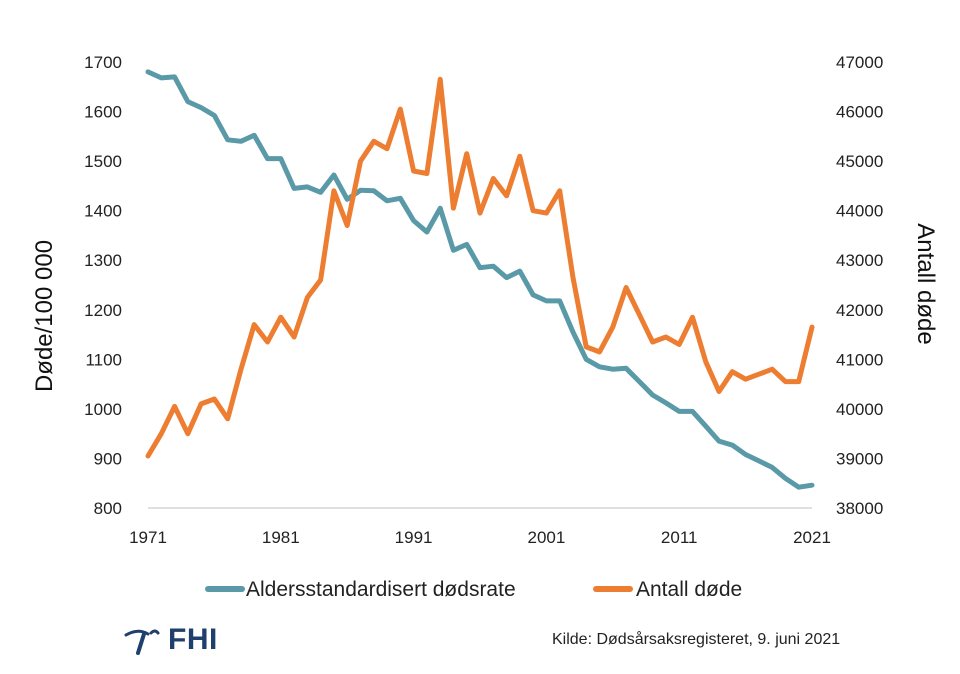  What do you see at coordinates (103, 62) in the screenshot?
I see `y-tick-label: 1700` at bounding box center [103, 62].